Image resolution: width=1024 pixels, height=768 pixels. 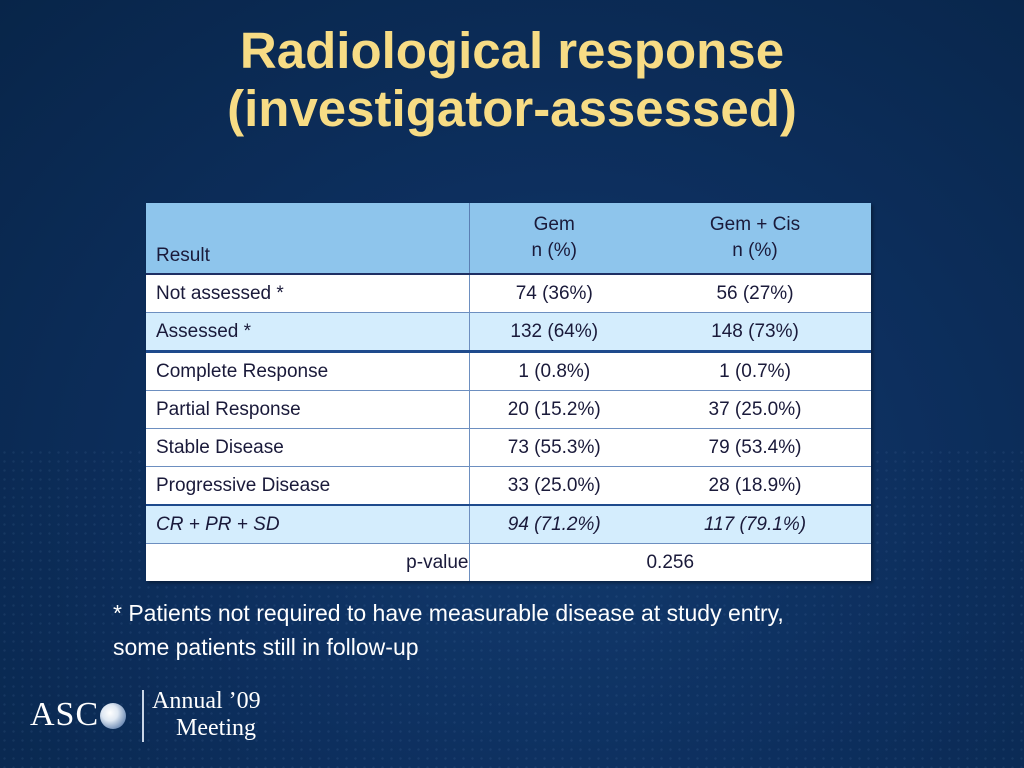 What do you see at coordinates (554, 371) in the screenshot?
I see `cell-gem: 1 (0.8%)` at bounding box center [554, 371].